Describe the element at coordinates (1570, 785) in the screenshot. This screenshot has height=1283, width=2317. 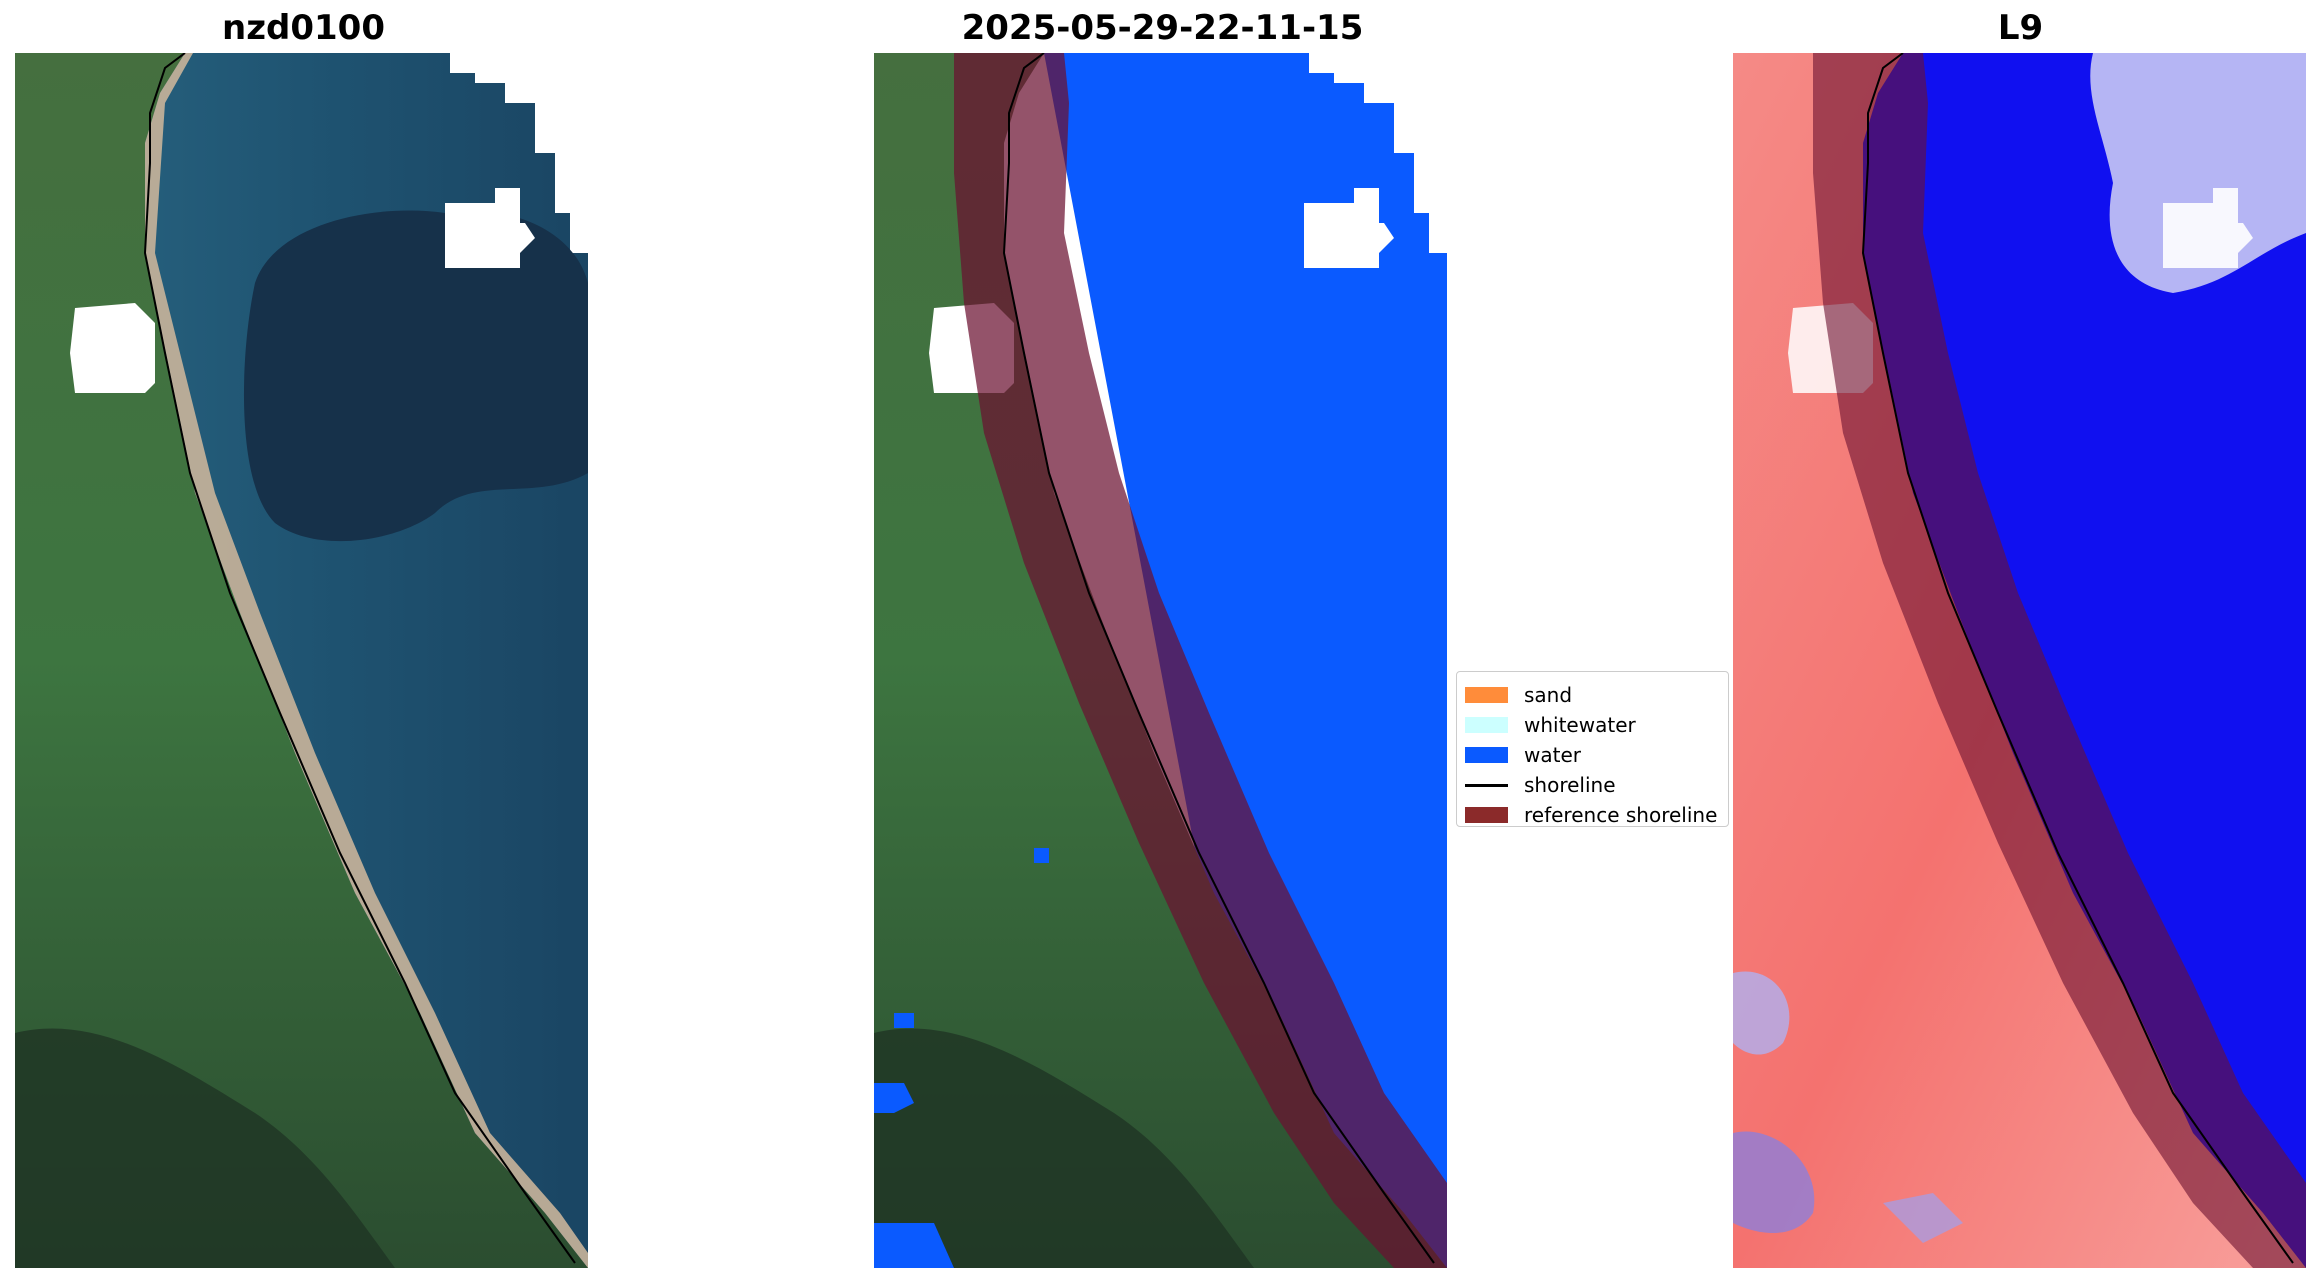
I see `legend-label: shoreline` at that location.